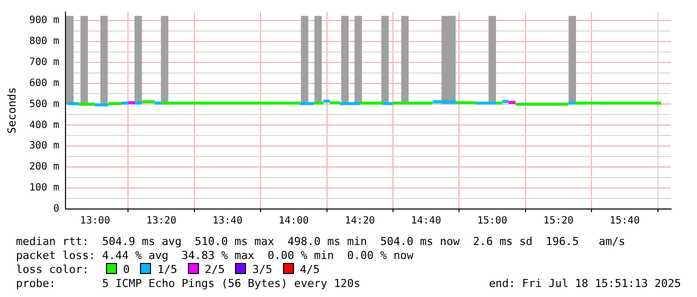 The height and width of the screenshot is (297, 697). What do you see at coordinates (584, 283) in the screenshot?
I see `text: end: Fri Jul 18 15:51:13 2025` at bounding box center [584, 283].